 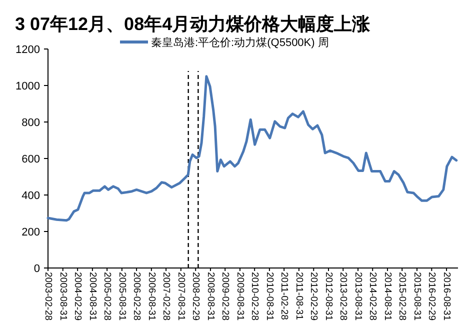 What do you see at coordinates (31, 196) in the screenshot?
I see `y-tick-label: 400` at bounding box center [31, 196].